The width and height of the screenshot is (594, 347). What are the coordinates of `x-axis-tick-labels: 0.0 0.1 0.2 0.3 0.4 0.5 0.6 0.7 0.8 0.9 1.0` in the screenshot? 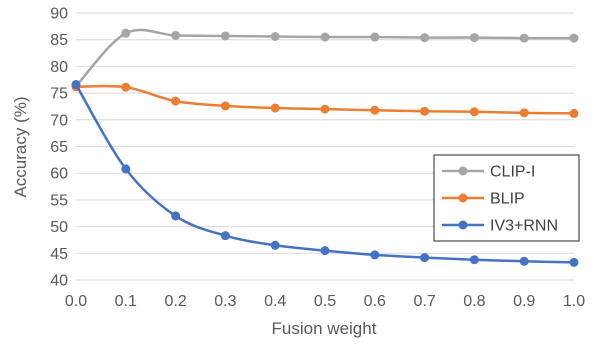 It's located at (325, 301).